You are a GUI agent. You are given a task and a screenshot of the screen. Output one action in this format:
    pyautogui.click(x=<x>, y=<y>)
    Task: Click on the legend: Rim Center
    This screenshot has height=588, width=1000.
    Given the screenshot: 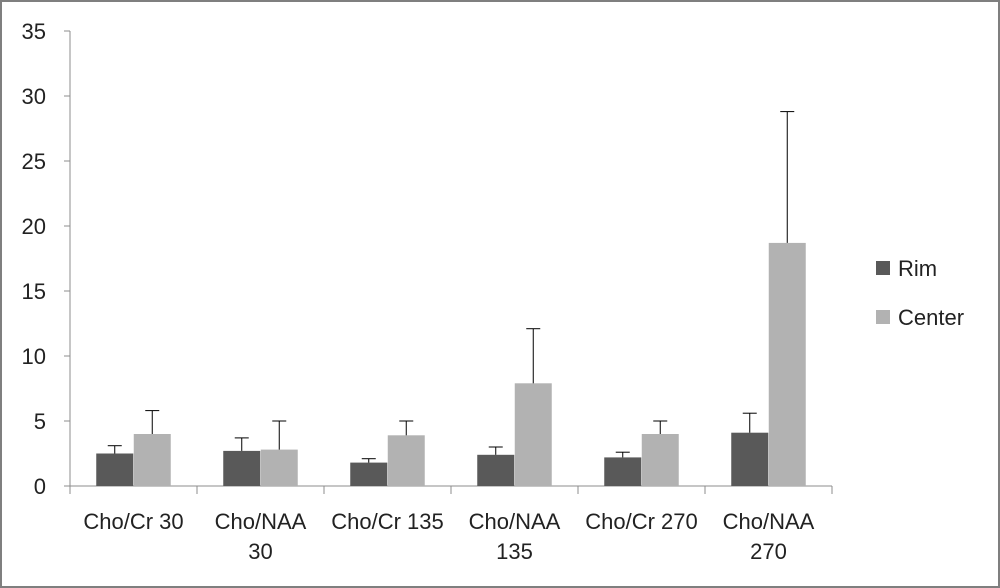 What is the action you would take?
    pyautogui.click(x=920, y=293)
    